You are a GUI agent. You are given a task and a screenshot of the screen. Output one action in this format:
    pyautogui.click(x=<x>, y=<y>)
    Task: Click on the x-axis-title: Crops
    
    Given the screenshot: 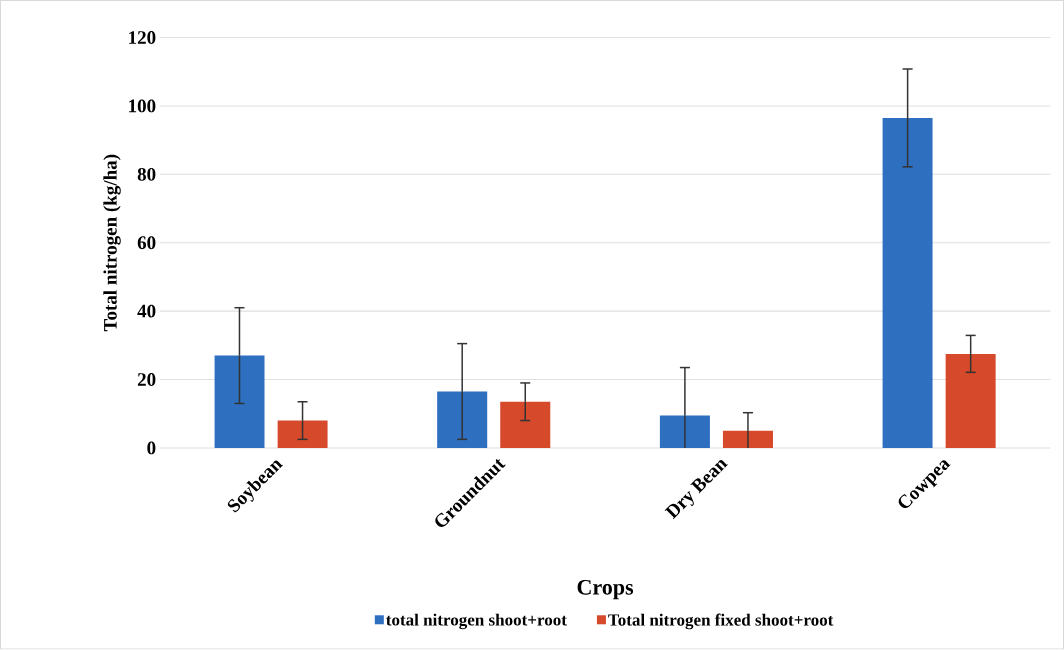 What is the action you would take?
    pyautogui.click(x=605, y=590)
    